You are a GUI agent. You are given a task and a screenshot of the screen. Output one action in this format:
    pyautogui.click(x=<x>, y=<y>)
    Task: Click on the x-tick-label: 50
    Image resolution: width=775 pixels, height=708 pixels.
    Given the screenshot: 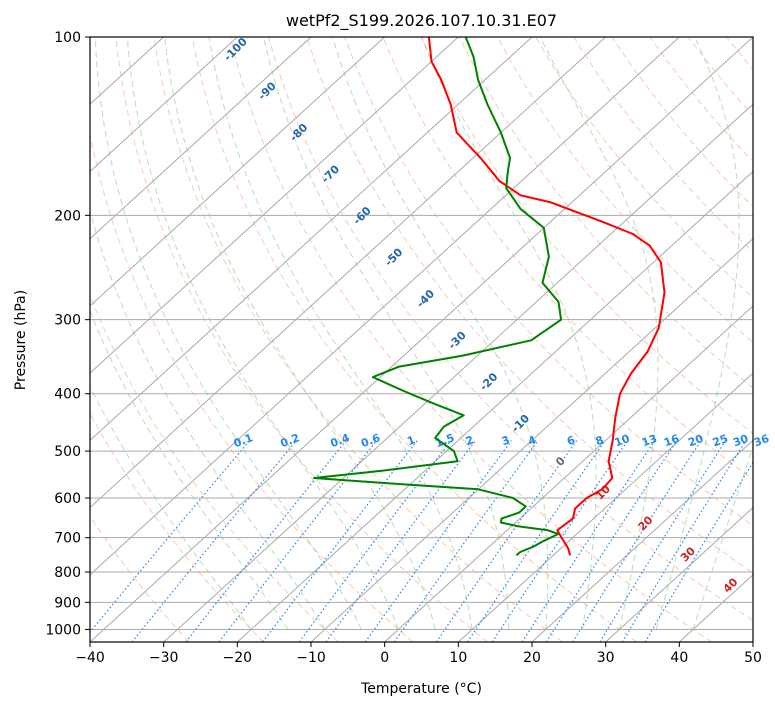 What is the action you would take?
    pyautogui.click(x=753, y=658)
    